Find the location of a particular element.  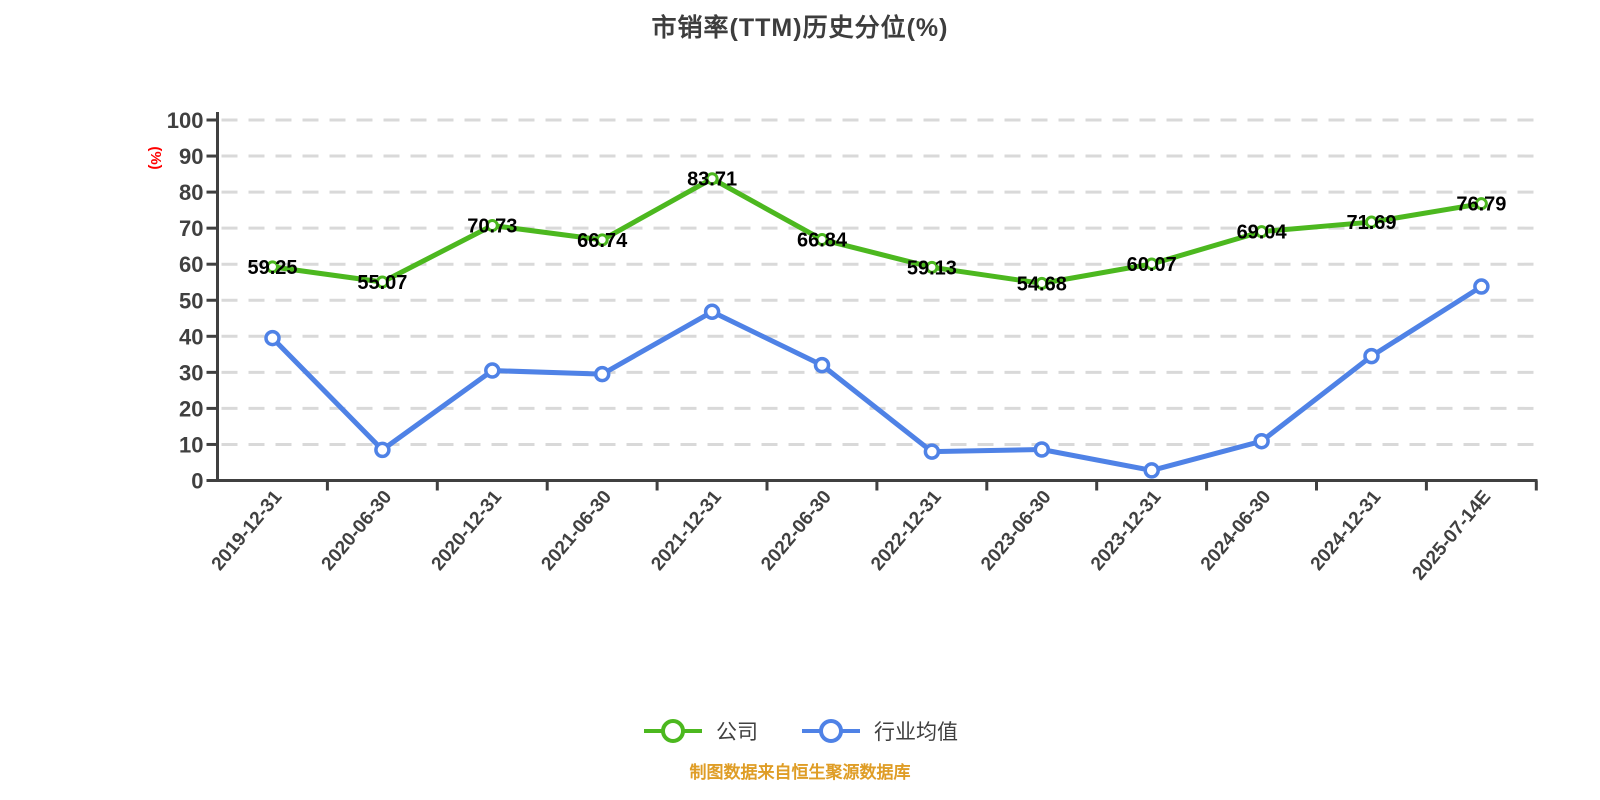

y-axis-tick-label: 30 is located at coordinates (191, 372).